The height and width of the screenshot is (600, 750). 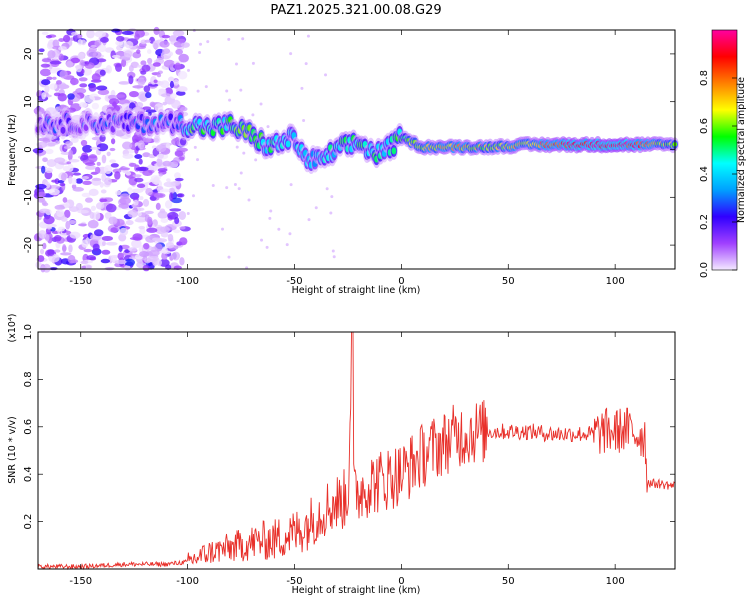 I want to click on x-tick-label: -100, so click(x=187, y=281).